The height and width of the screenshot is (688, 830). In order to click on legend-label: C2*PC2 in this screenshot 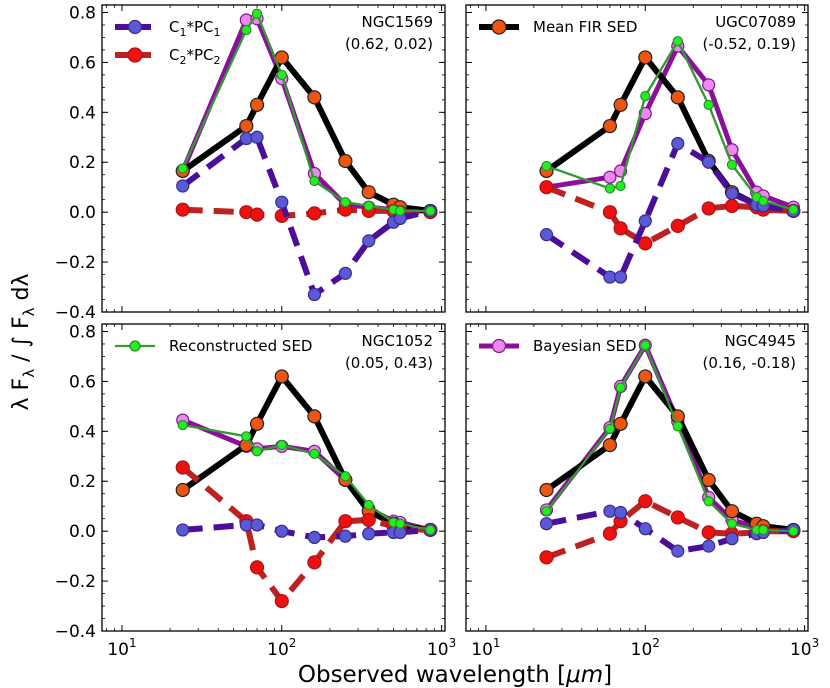, I will do `click(195, 56)`.